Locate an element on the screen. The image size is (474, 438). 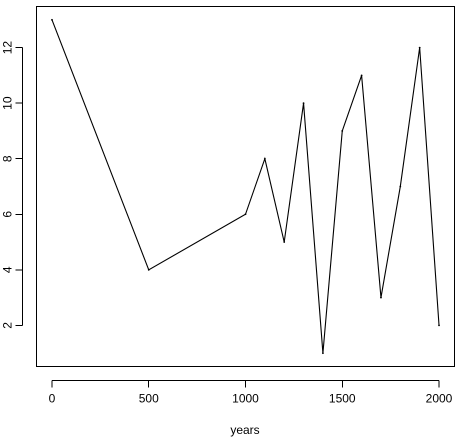
x-axis-tick-label: 500 is located at coordinates (149, 399).